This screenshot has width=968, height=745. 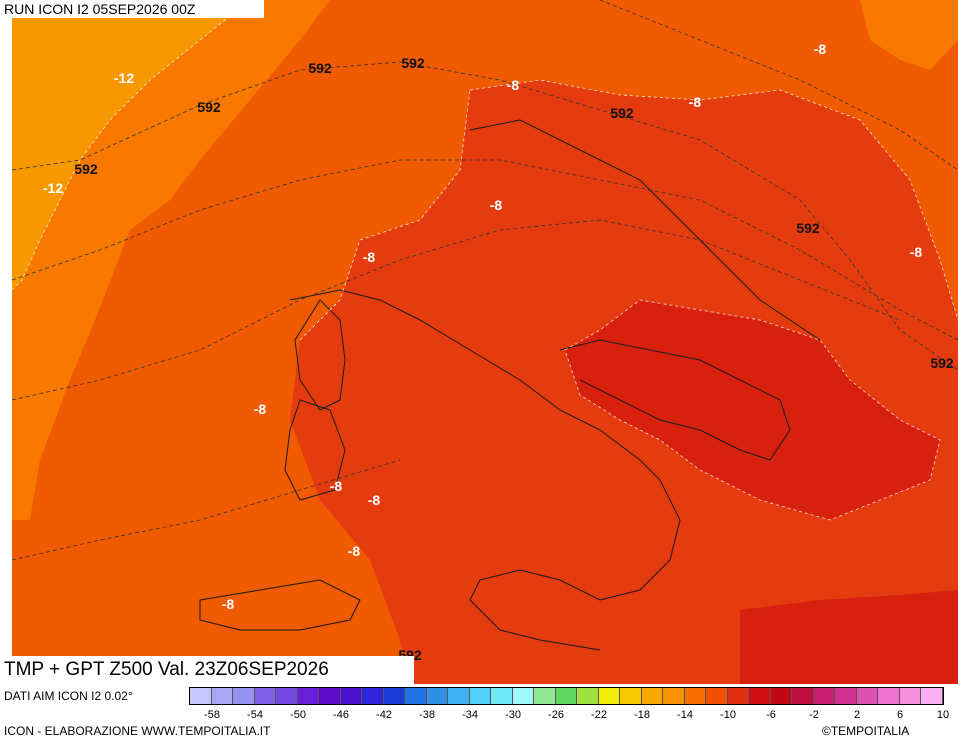 I want to click on brand-label: ©TEMPOITALIA, so click(x=866, y=731).